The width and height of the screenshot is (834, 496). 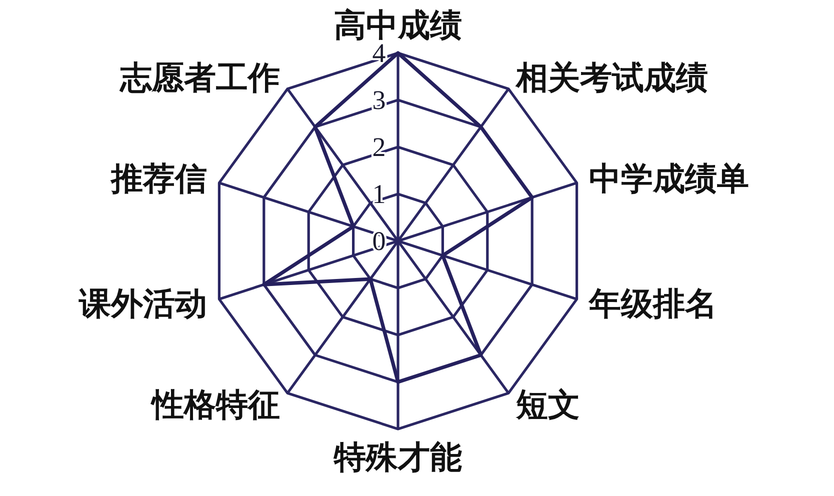 I want to click on category-label: 高中成绩, so click(x=398, y=25).